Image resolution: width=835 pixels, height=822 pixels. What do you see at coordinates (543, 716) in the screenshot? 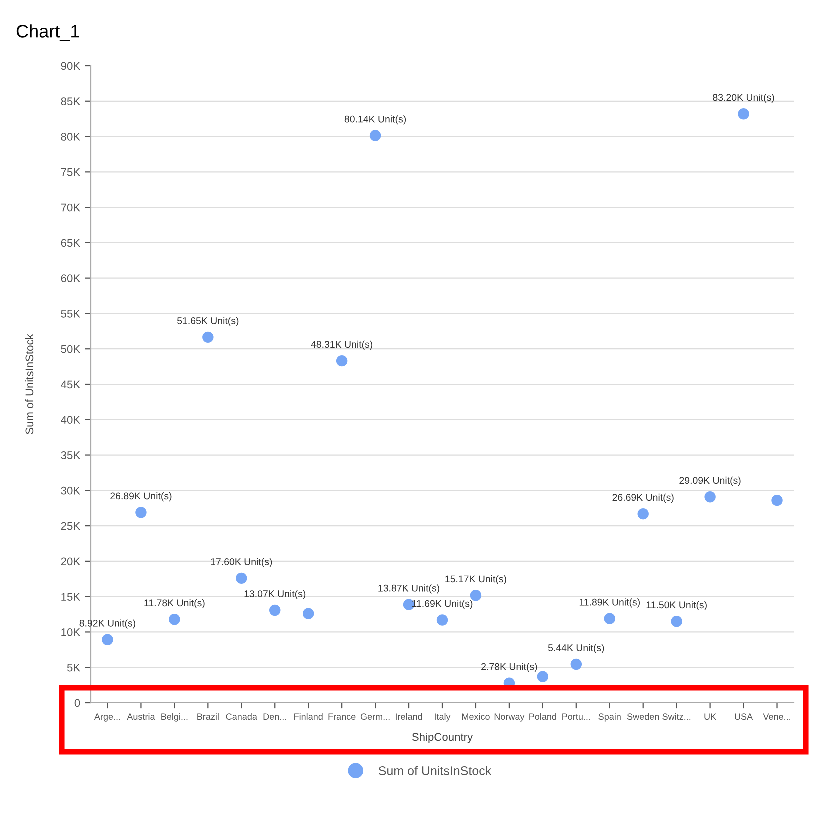
I see `x-tick-label: Poland` at bounding box center [543, 716].